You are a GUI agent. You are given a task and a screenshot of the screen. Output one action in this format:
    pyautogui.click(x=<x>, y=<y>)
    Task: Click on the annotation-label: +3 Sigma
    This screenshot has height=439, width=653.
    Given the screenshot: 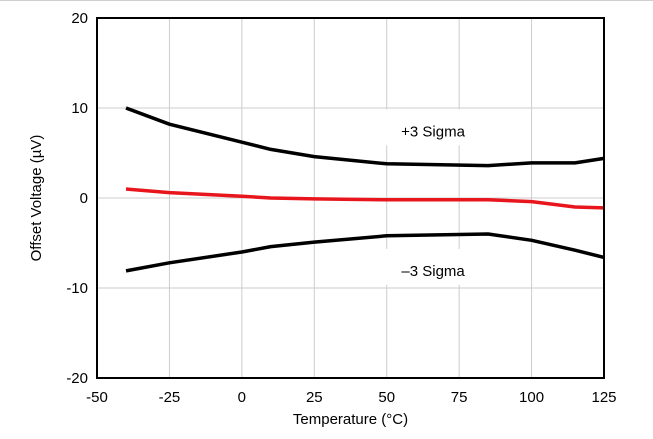 What is the action you would take?
    pyautogui.click(x=433, y=131)
    